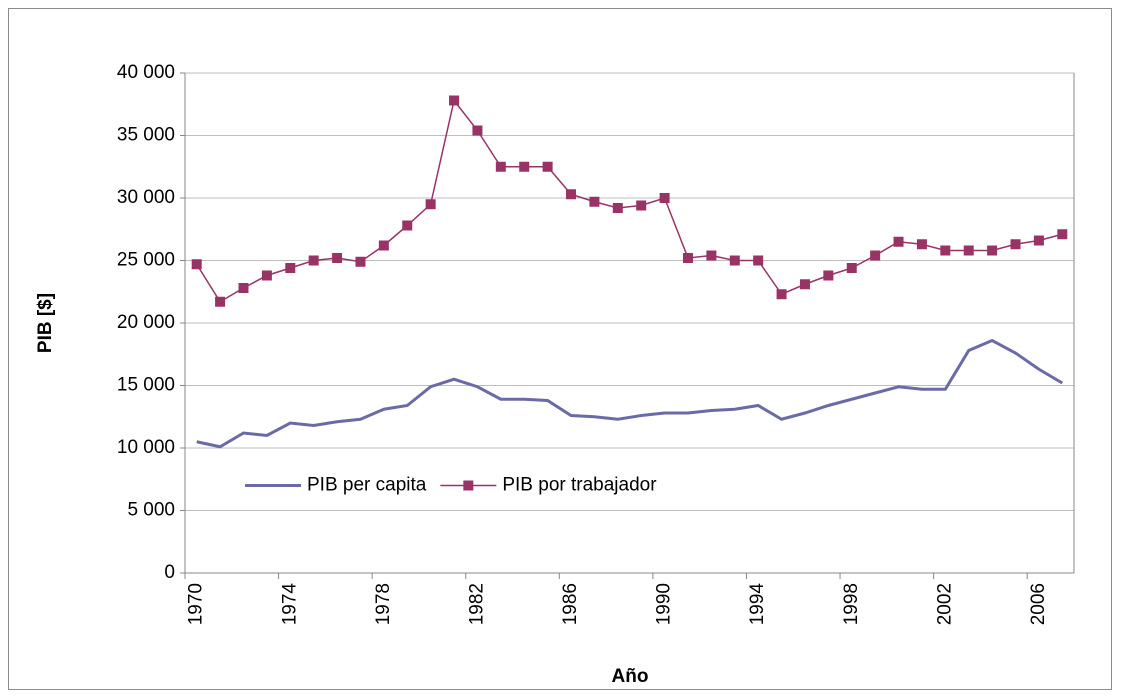 The height and width of the screenshot is (696, 1121). I want to click on y-tick-label: 20 000, so click(146, 322).